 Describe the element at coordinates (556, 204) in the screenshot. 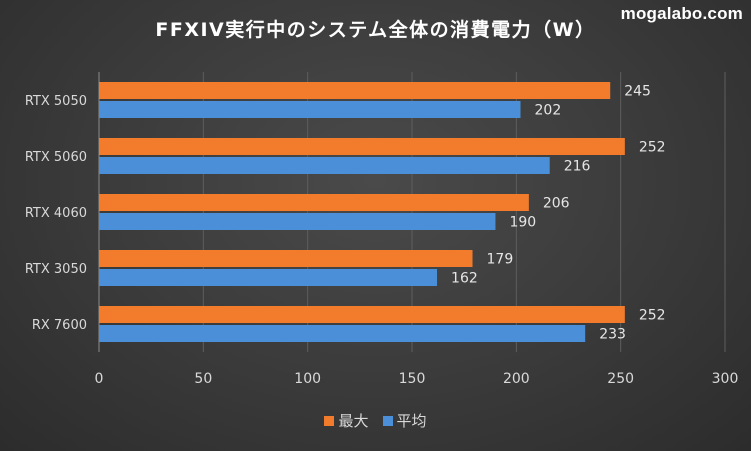

I see `data-label-max: 206` at that location.